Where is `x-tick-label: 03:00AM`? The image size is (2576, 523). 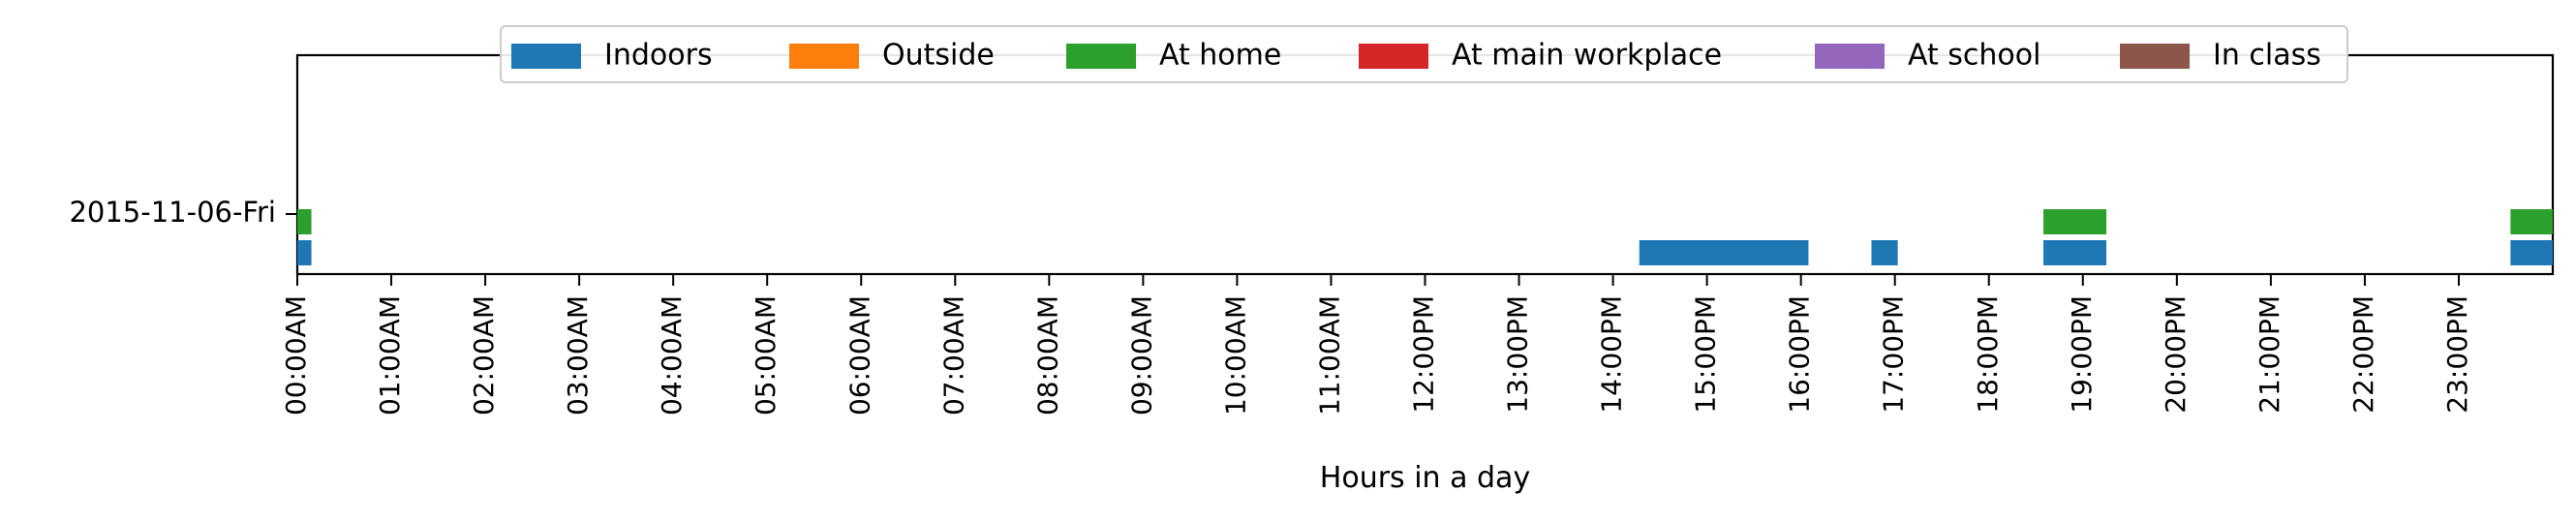 x-tick-label: 03:00AM is located at coordinates (578, 355).